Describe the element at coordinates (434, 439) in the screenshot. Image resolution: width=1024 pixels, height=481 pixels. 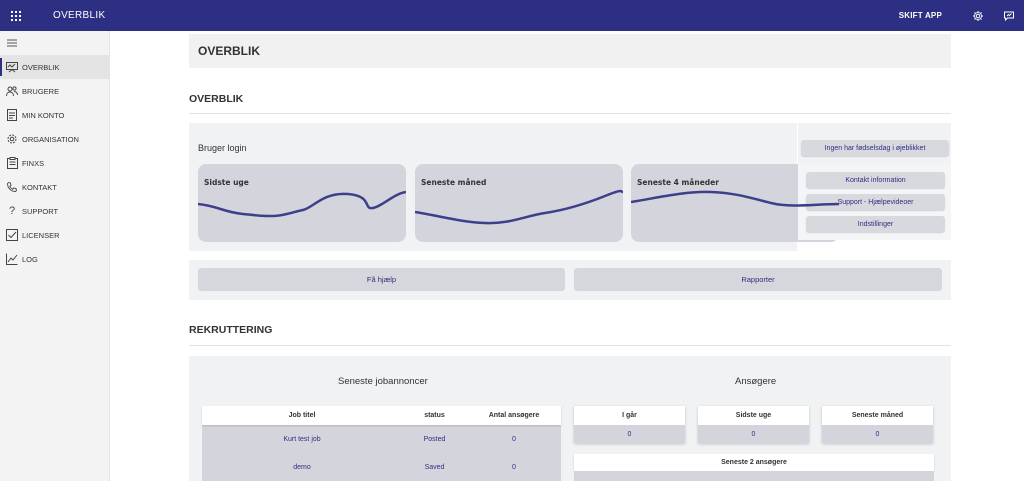
I see `job-status-cell: Posted` at that location.